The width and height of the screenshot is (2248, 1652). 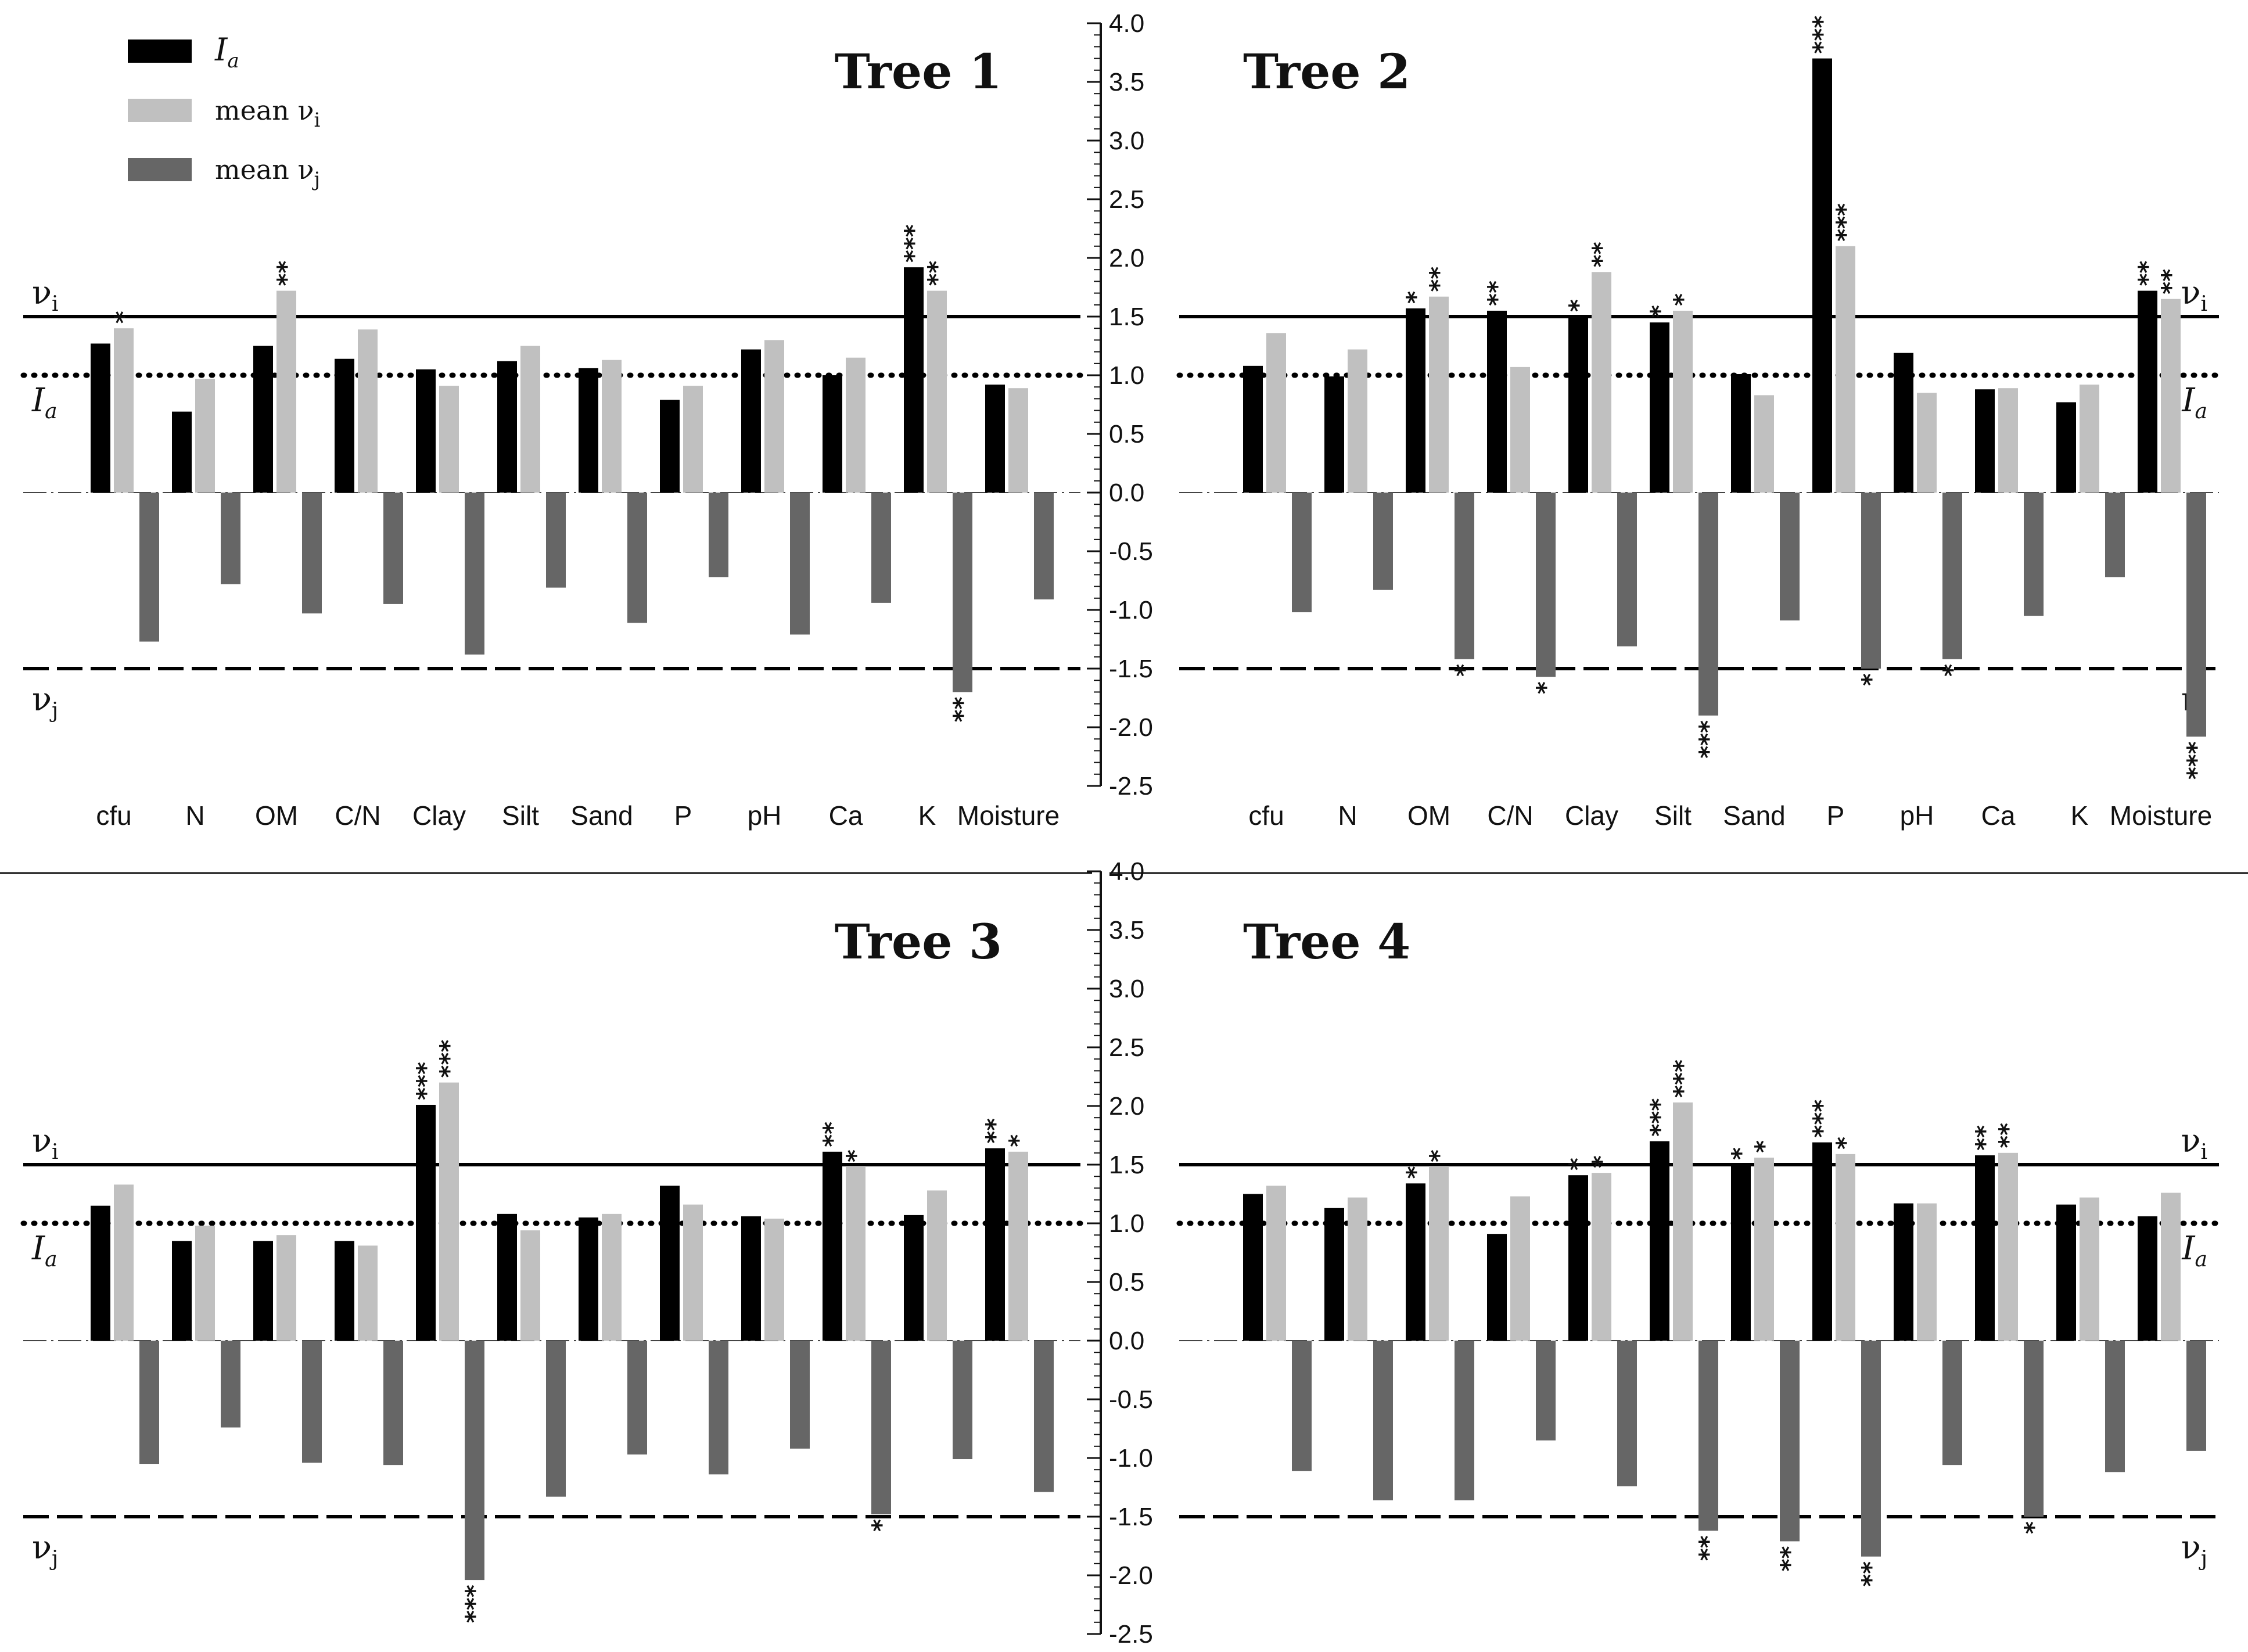 I want to click on category-label: K, so click(x=2080, y=816).